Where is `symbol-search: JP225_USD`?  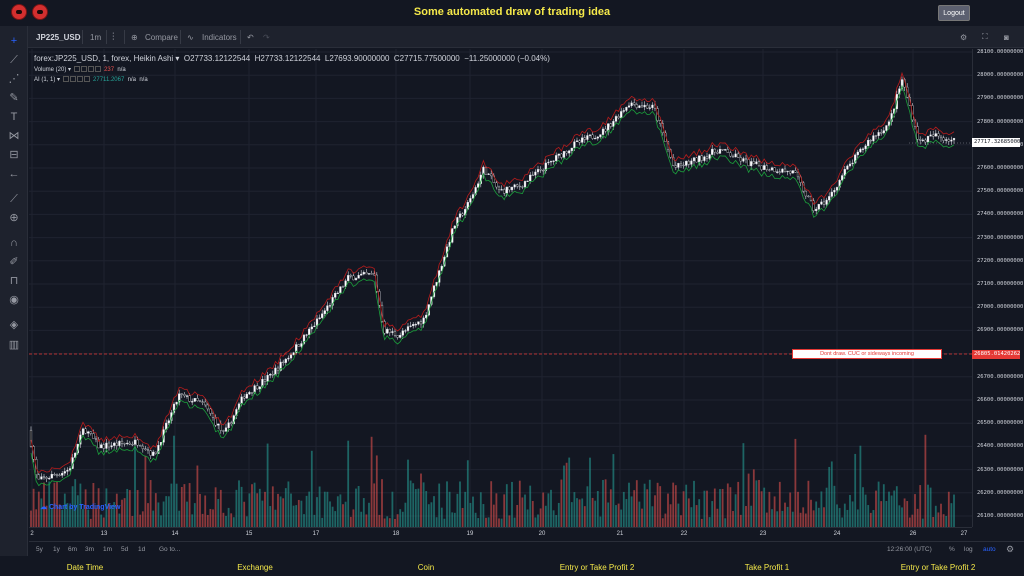 symbol-search: JP225_USD is located at coordinates (58, 37).